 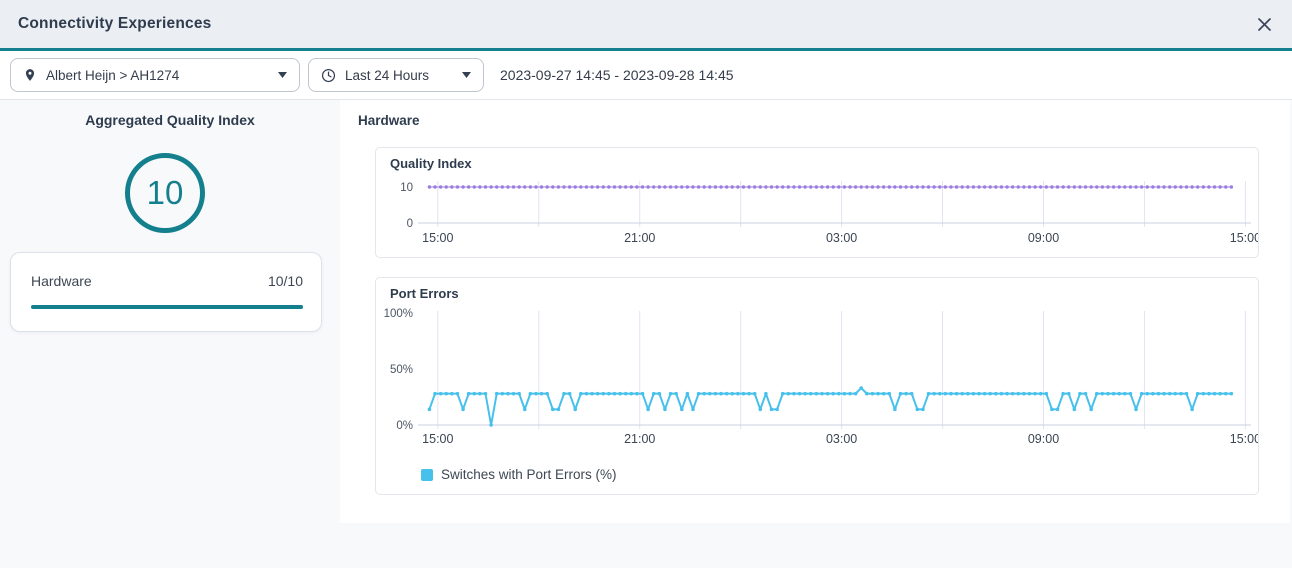 I want to click on location-pin-icon, so click(x=30, y=75).